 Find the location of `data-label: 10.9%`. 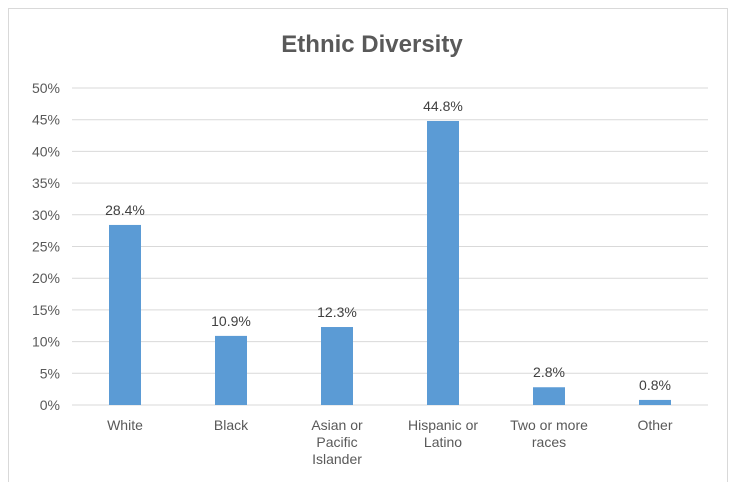

data-label: 10.9% is located at coordinates (231, 321).